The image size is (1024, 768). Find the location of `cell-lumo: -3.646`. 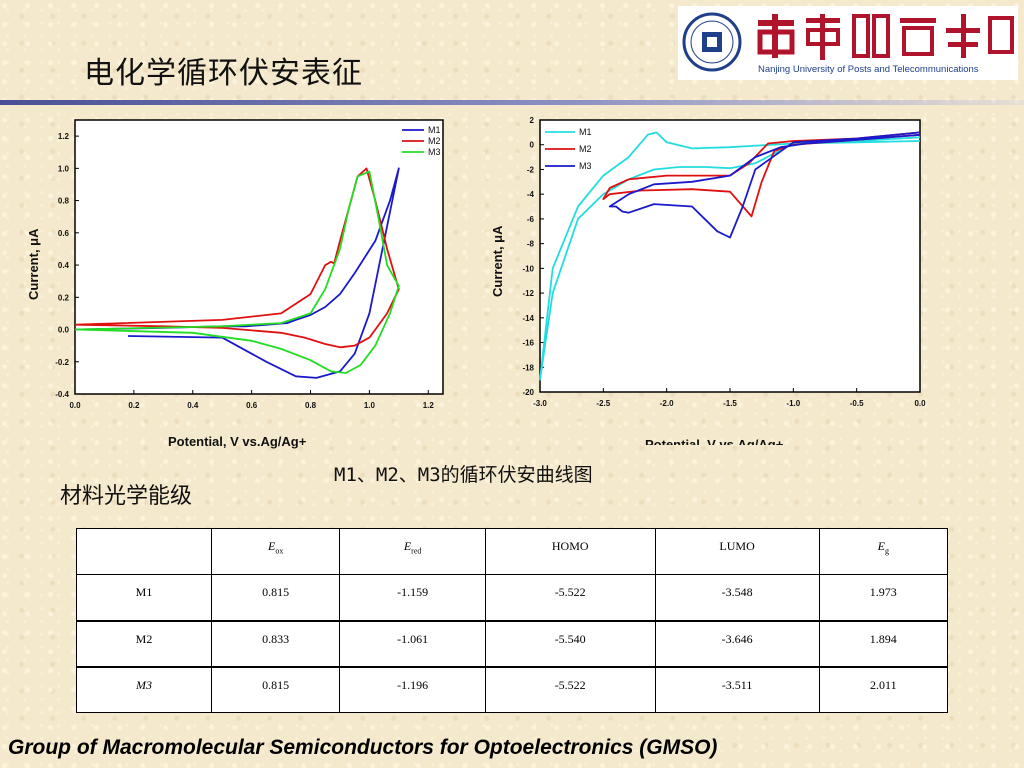

cell-lumo: -3.646 is located at coordinates (737, 643).